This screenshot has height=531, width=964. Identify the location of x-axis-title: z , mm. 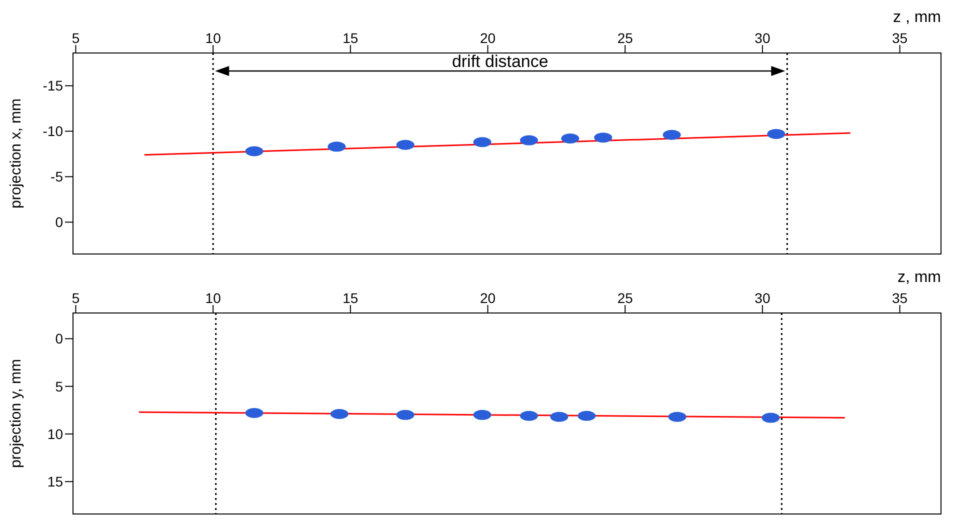
(917, 17).